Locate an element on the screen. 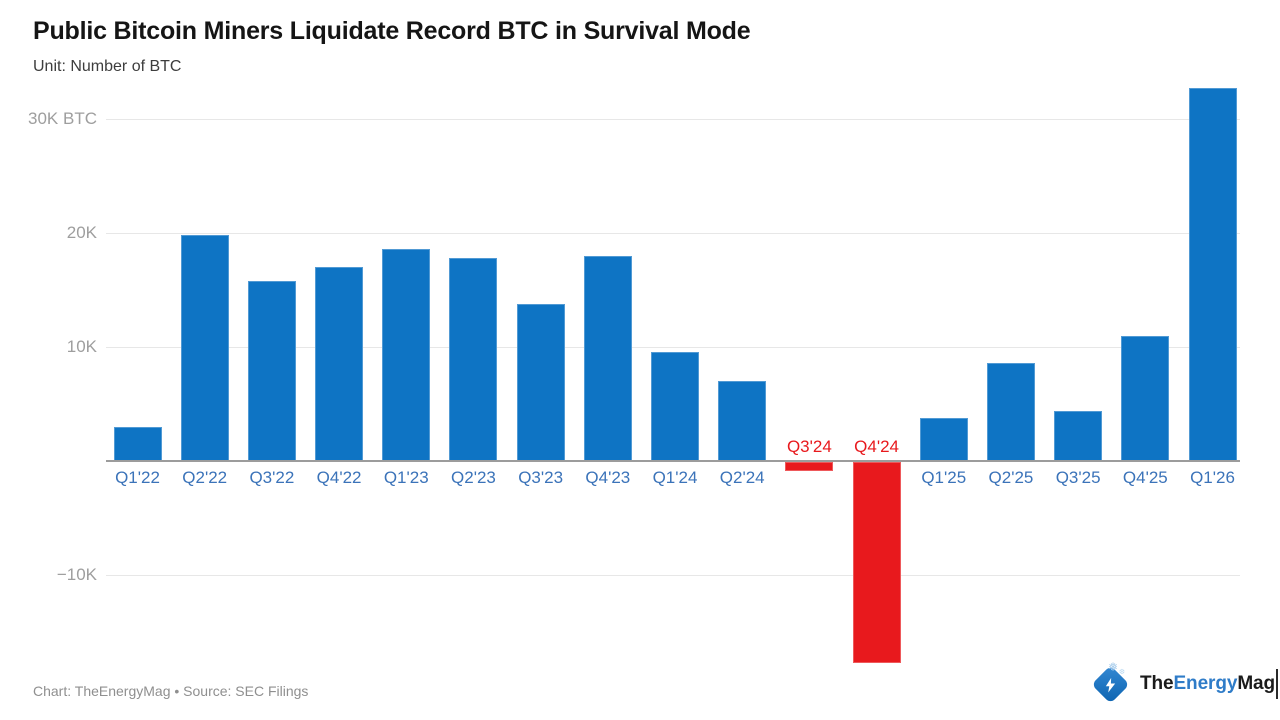  x-axis-label-Q1-26: Q1'26 is located at coordinates (1212, 477).